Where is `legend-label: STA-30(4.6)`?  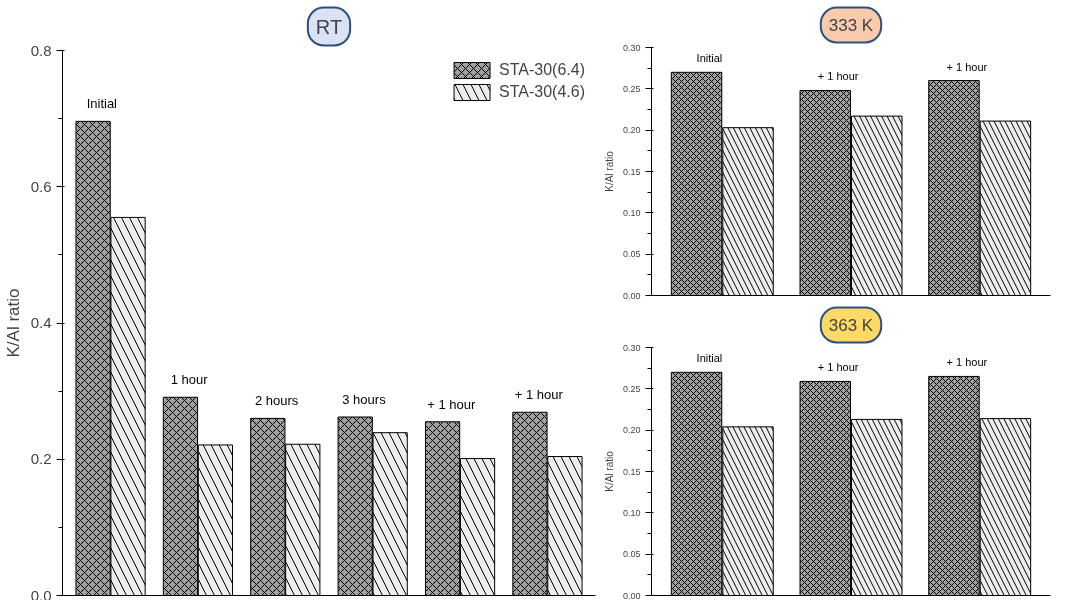
legend-label: STA-30(4.6) is located at coordinates (542, 92).